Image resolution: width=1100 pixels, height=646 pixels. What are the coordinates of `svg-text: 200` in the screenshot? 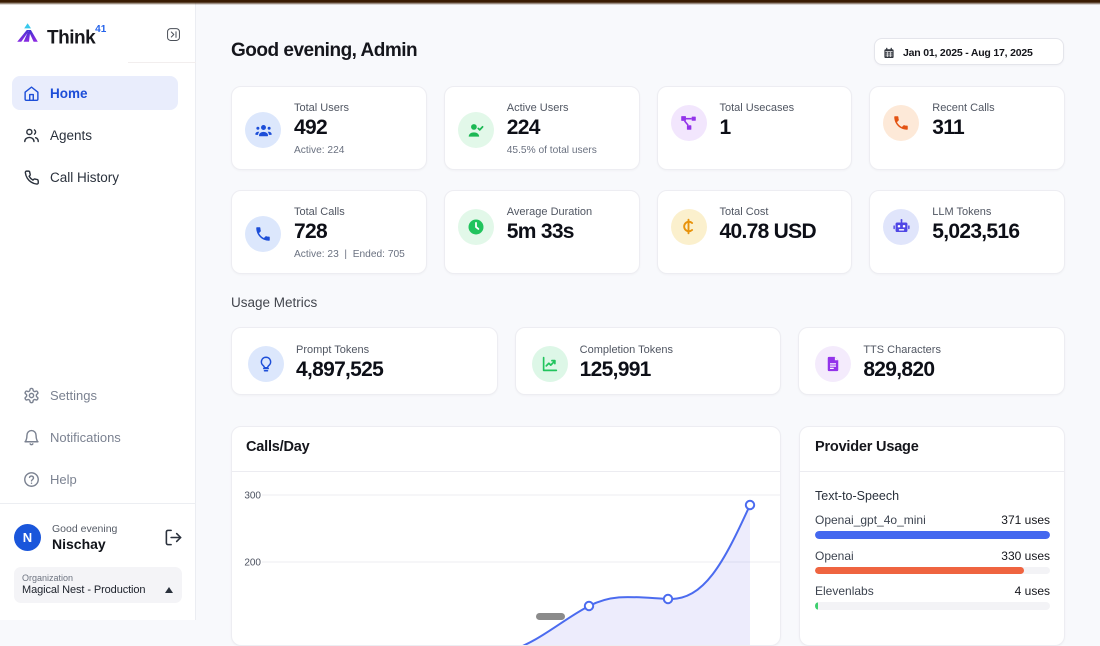 It's located at (252, 563).